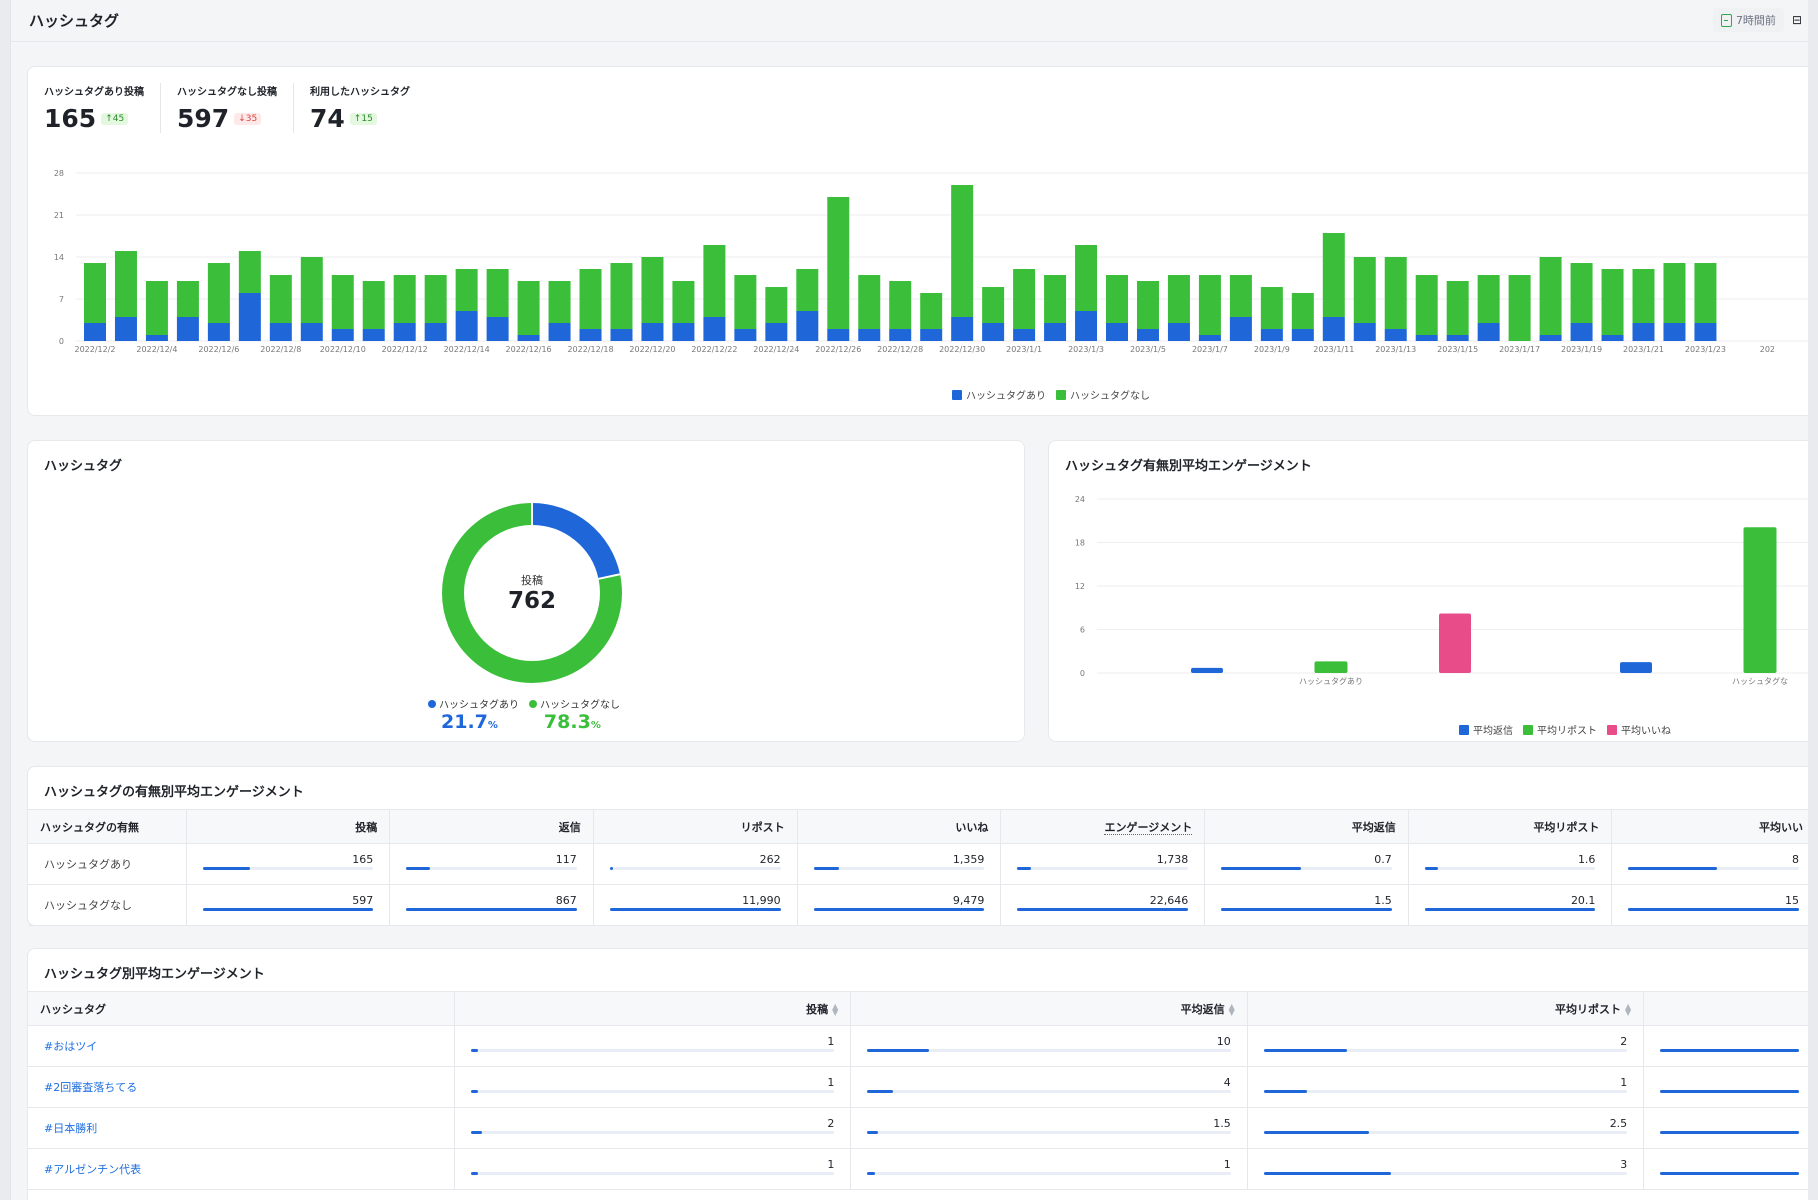 This screenshot has height=1200, width=1818. What do you see at coordinates (491, 826) in the screenshot?
I see `column-header: 返信` at bounding box center [491, 826].